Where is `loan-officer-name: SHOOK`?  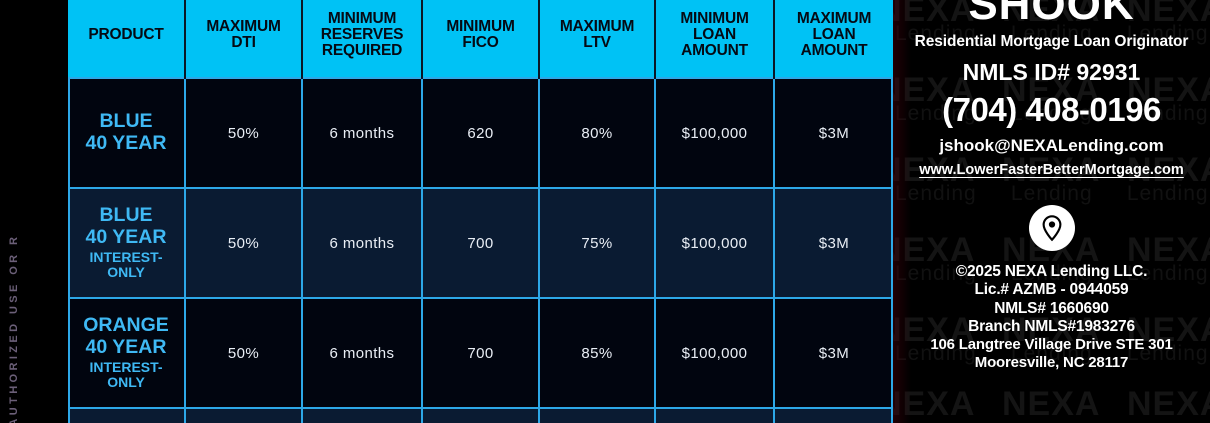 loan-officer-name: SHOOK is located at coordinates (1051, 14).